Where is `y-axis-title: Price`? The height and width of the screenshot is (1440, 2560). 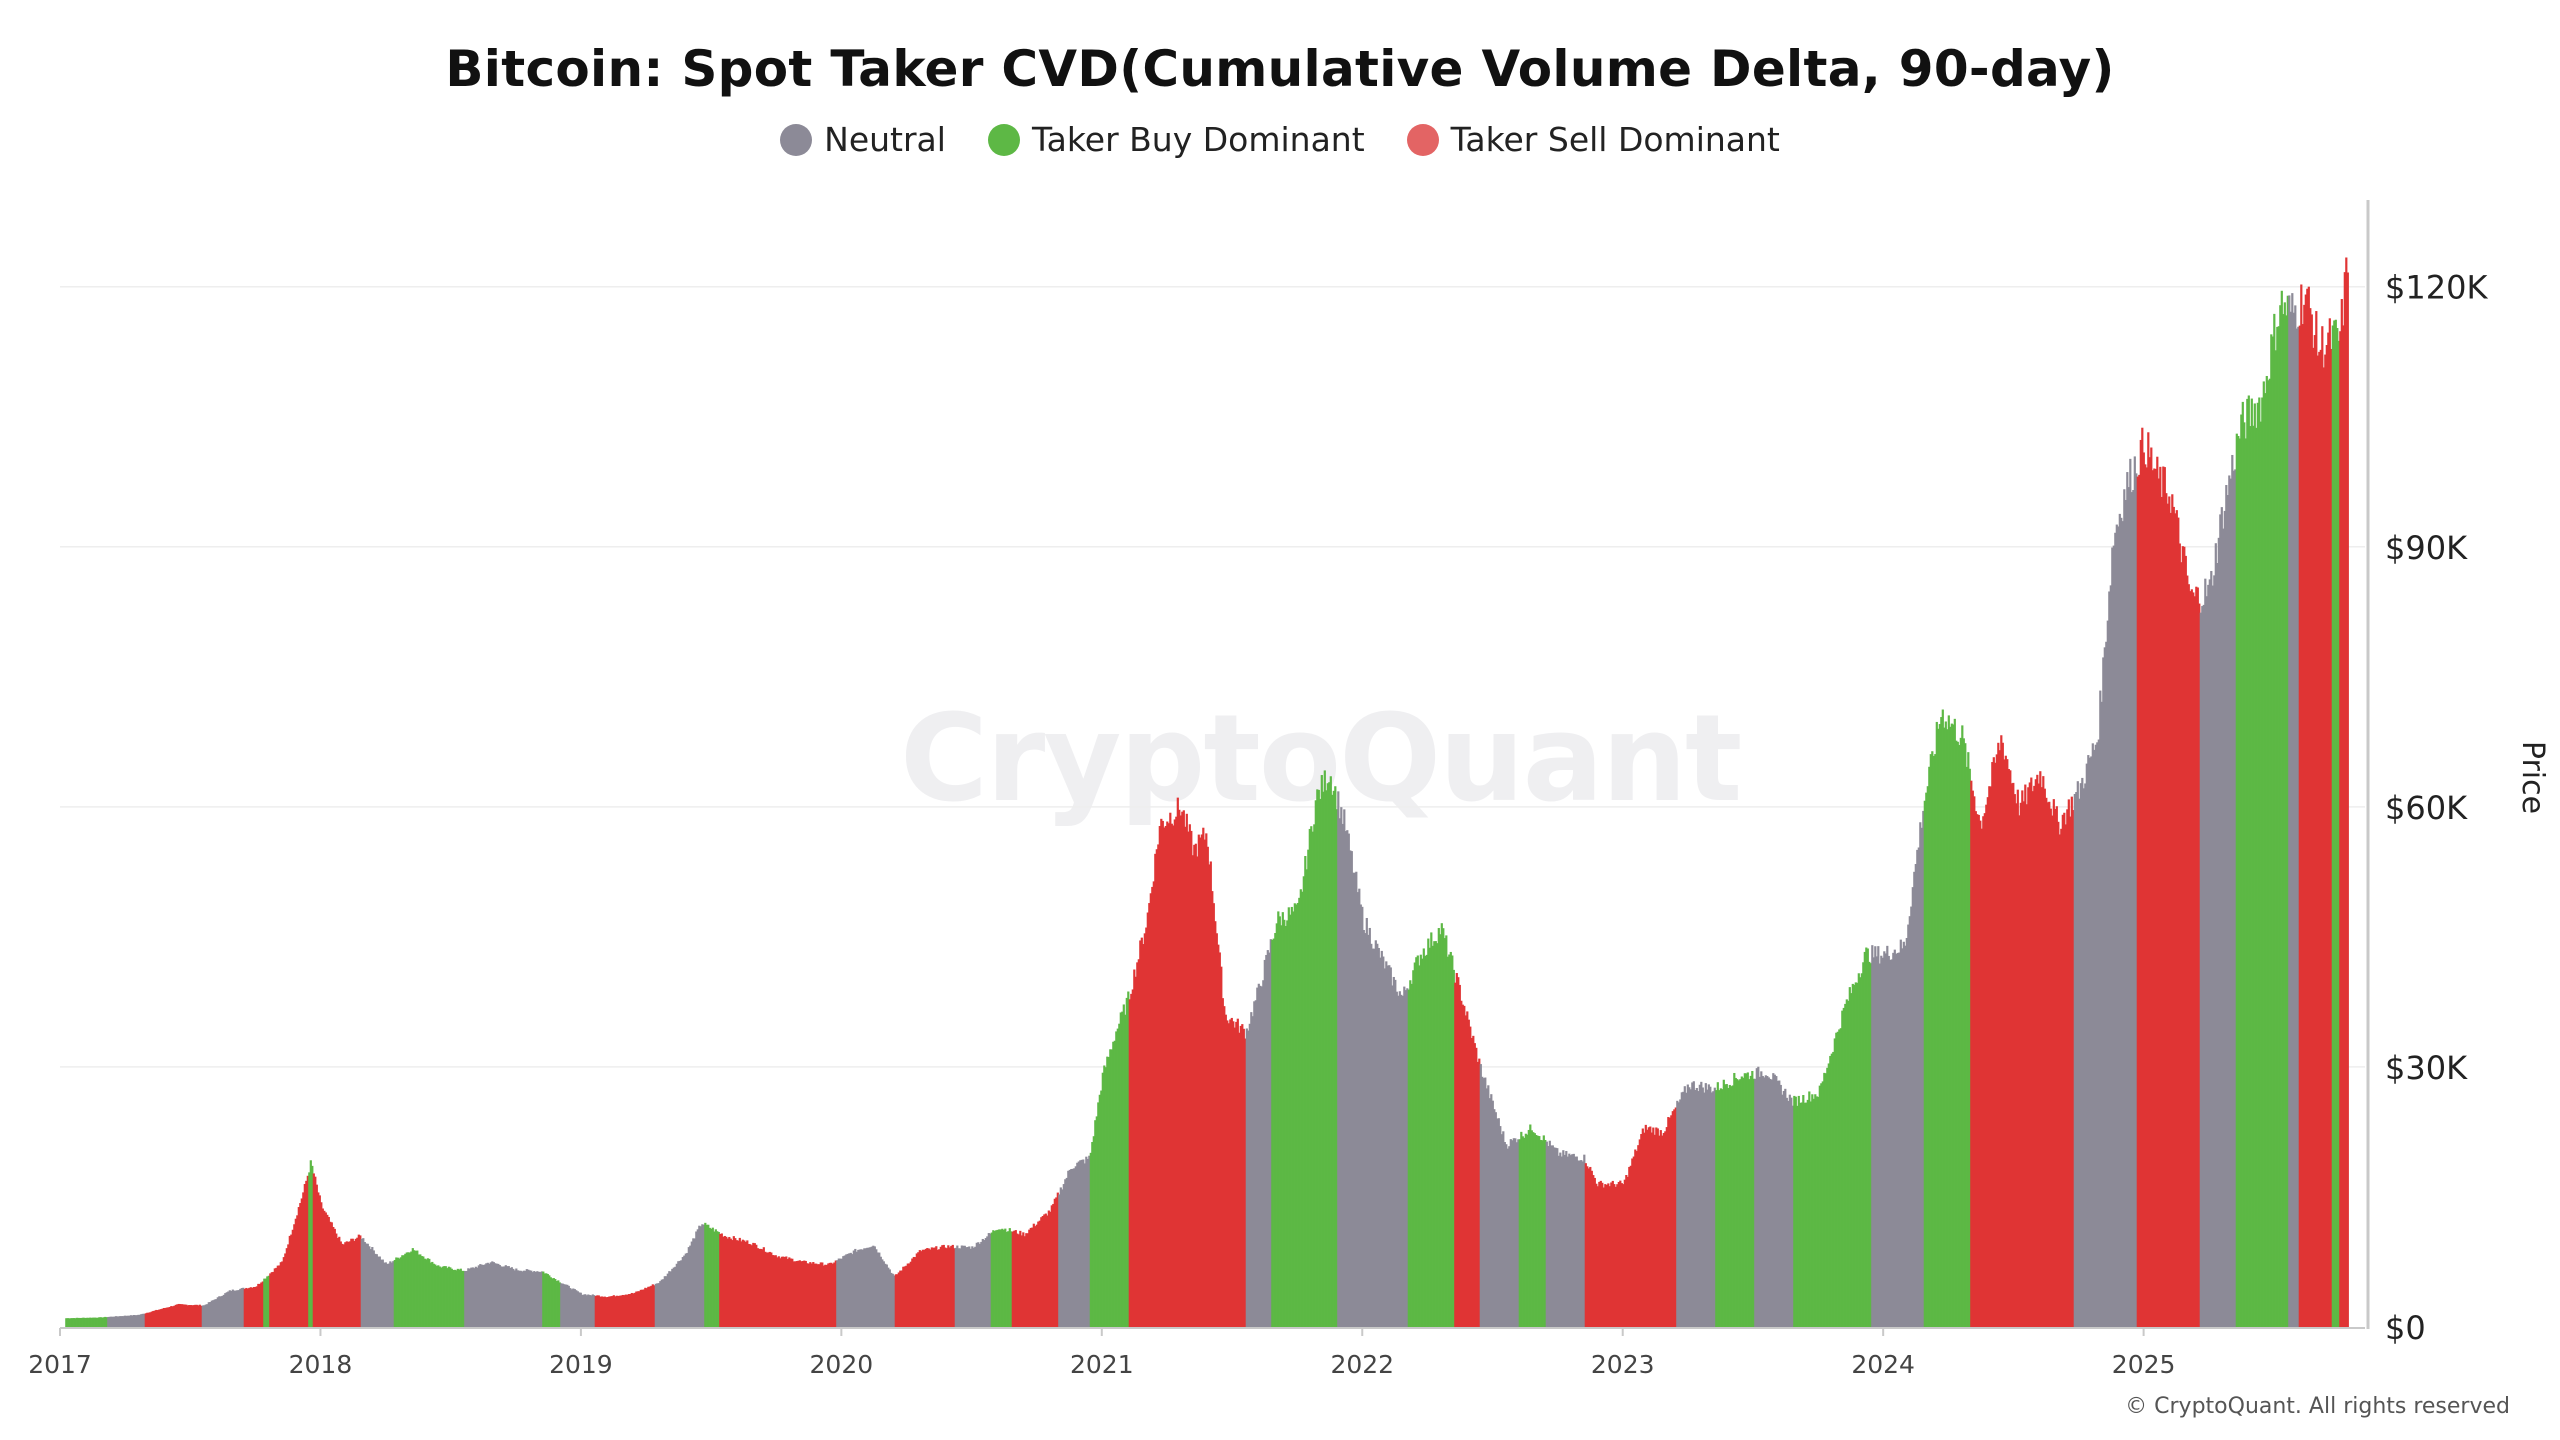
y-axis-title: Price is located at coordinates (2533, 777).